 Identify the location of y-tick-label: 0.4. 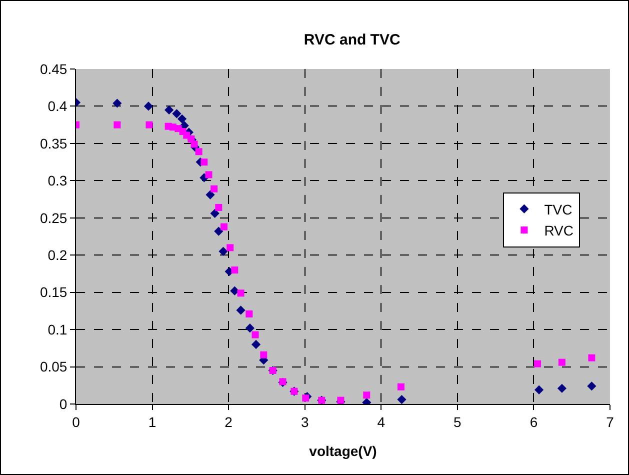
(58, 106).